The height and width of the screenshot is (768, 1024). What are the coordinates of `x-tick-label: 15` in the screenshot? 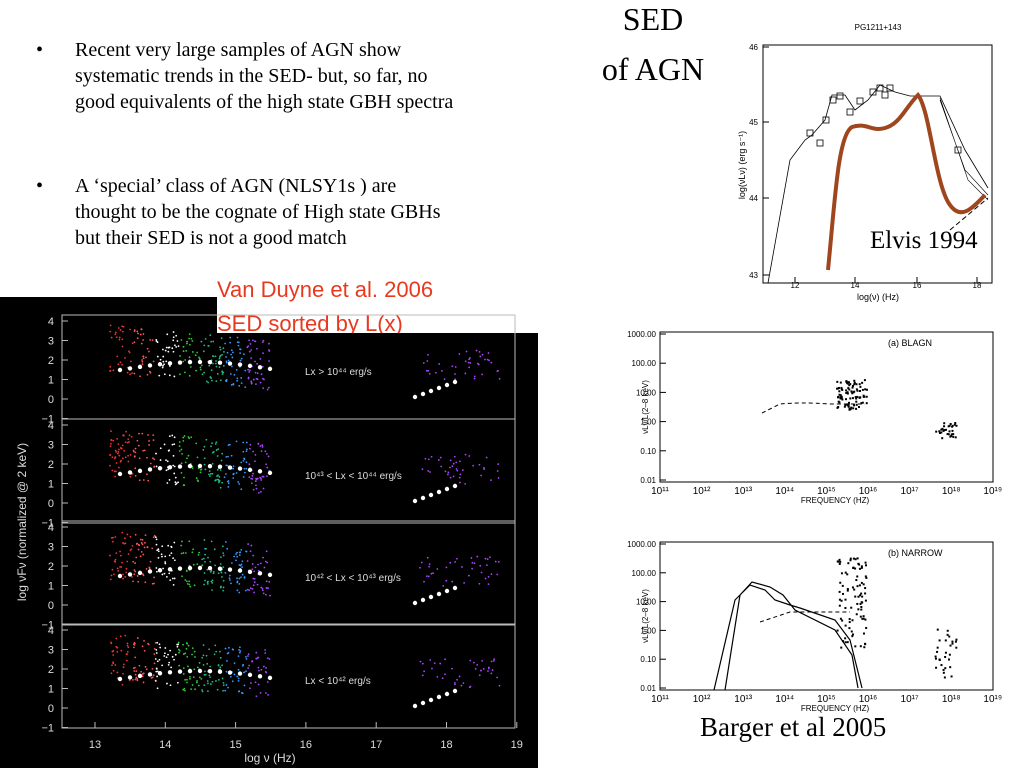 It's located at (235, 745).